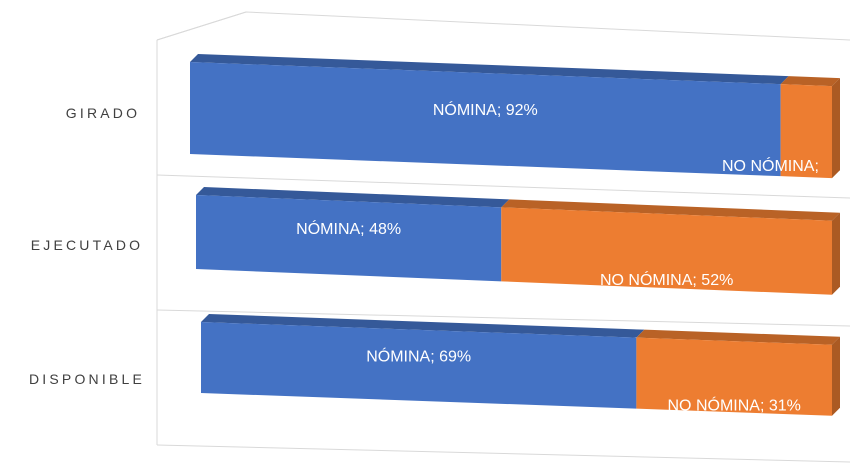 The height and width of the screenshot is (467, 858). I want to click on category-label-ejecutado: EJECUTADO, so click(87, 245).